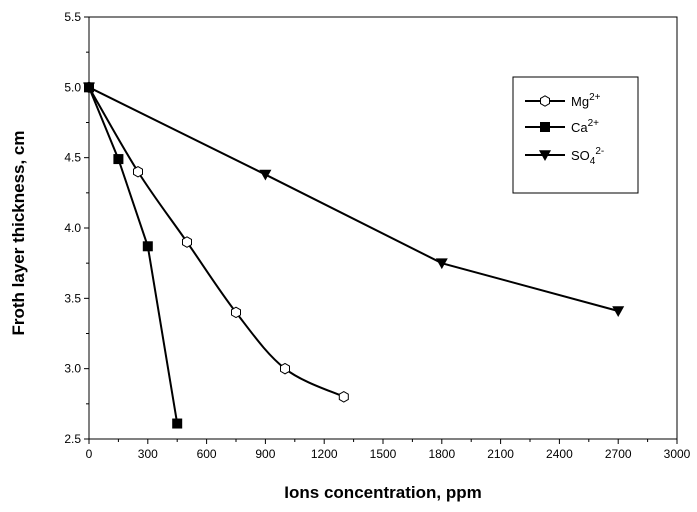 The width and height of the screenshot is (697, 512). Describe the element at coordinates (599, 151) in the screenshot. I see `legend-label-sup: 2-` at that location.